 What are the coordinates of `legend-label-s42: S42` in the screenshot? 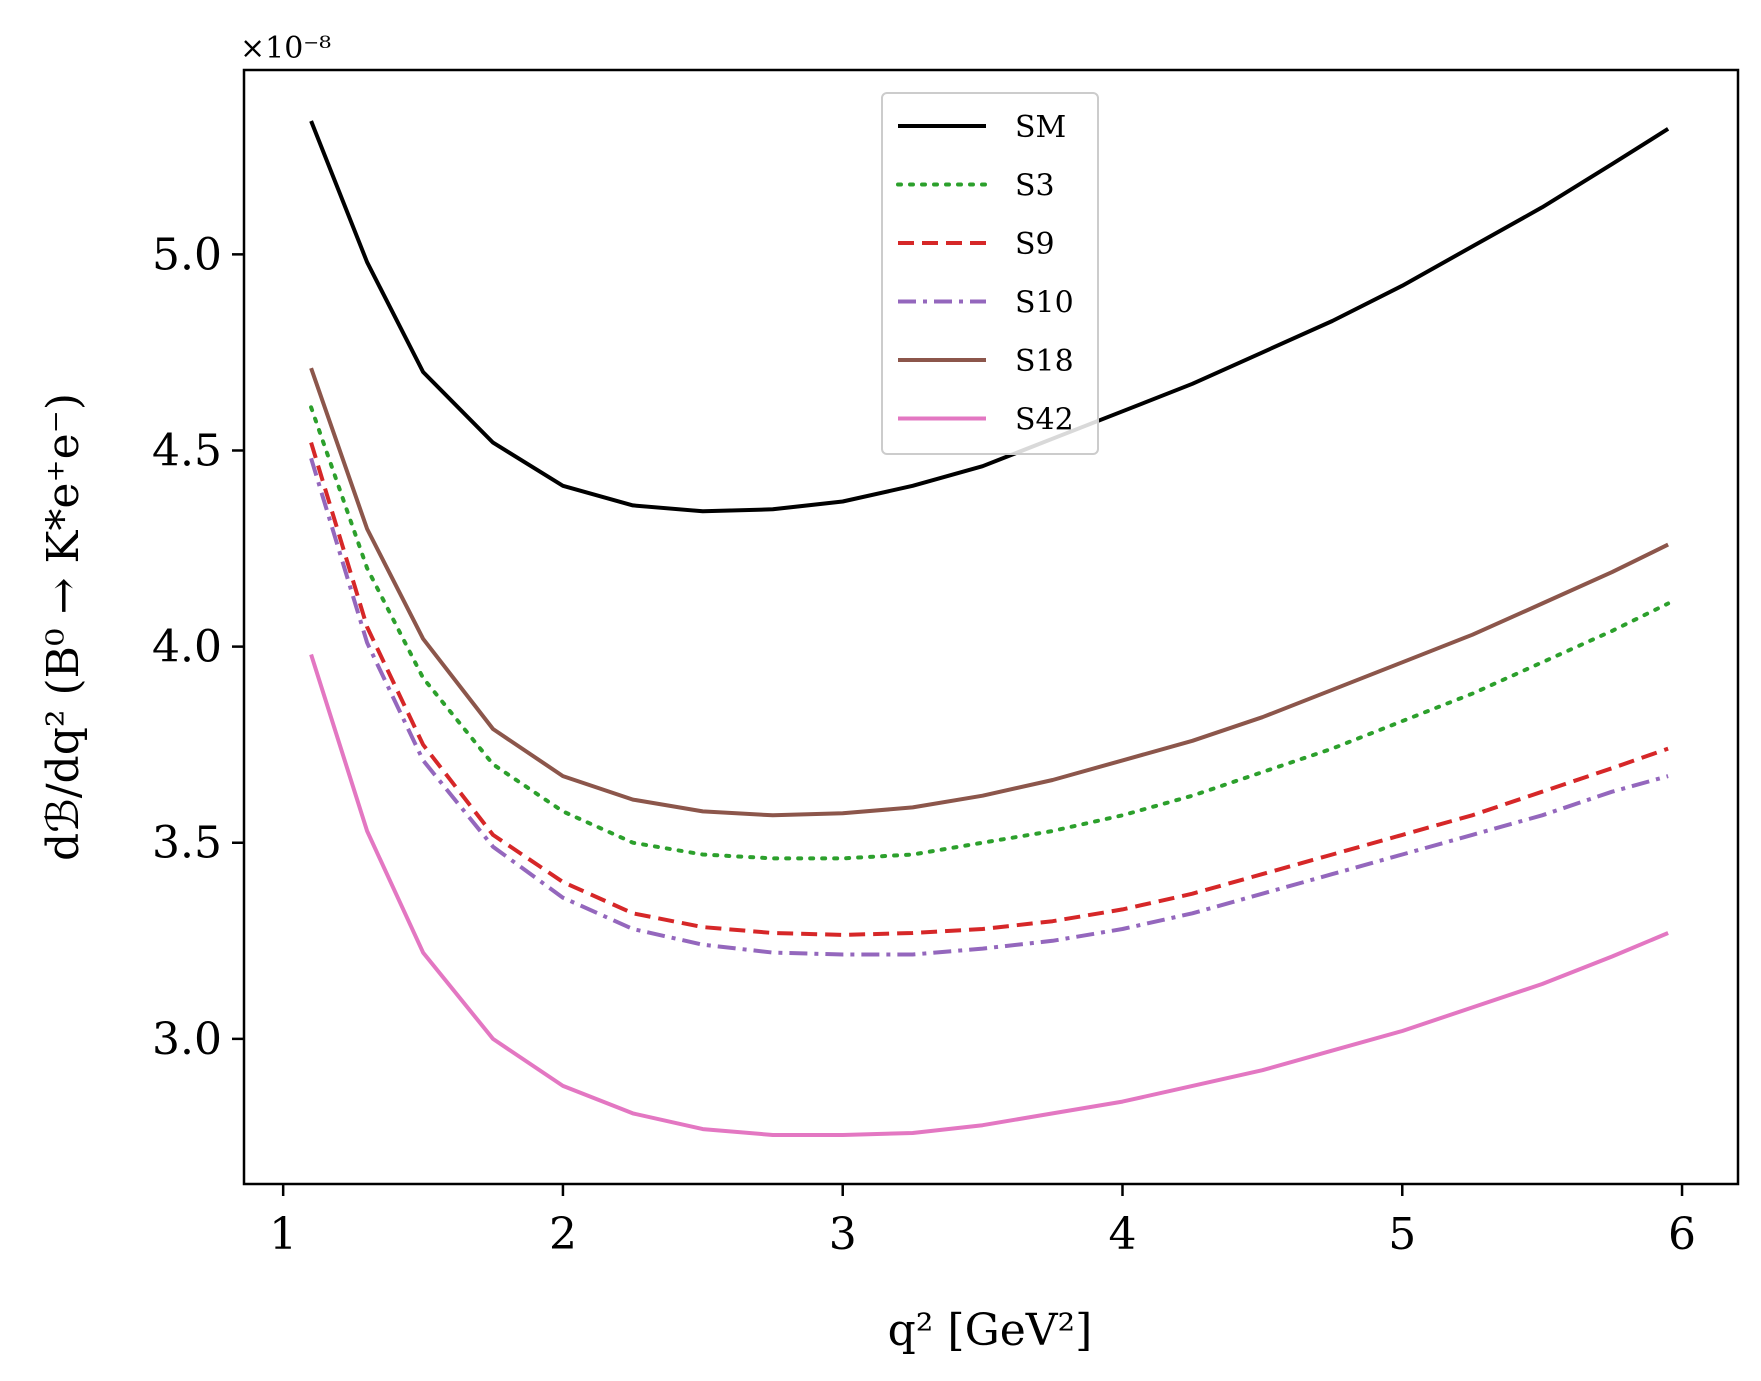 It's located at (1044, 420).